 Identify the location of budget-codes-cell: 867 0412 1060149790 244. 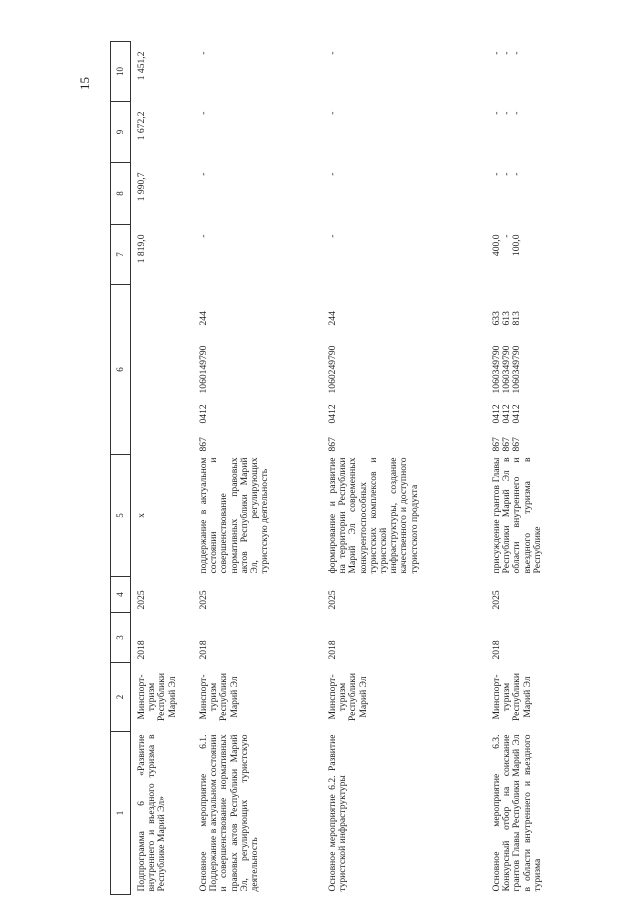
(259, 370).